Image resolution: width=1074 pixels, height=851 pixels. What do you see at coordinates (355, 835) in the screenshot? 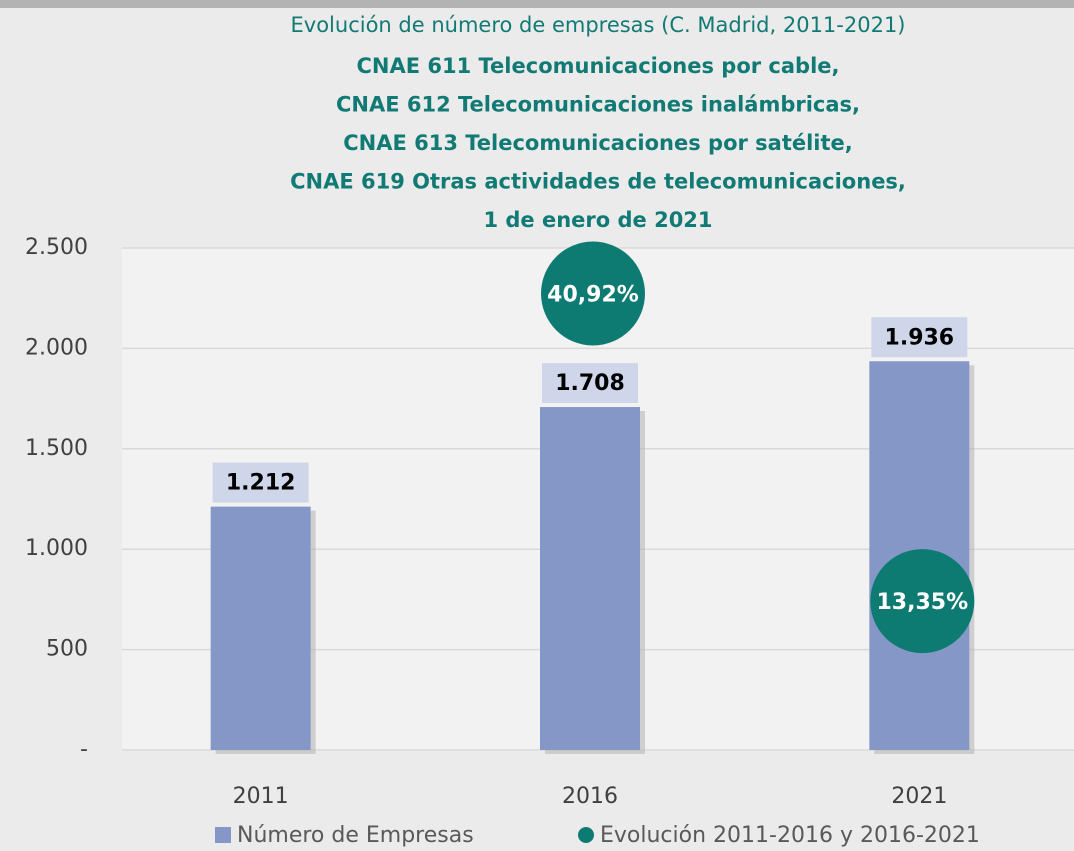
I see `legend-label: Número de Empresas` at bounding box center [355, 835].